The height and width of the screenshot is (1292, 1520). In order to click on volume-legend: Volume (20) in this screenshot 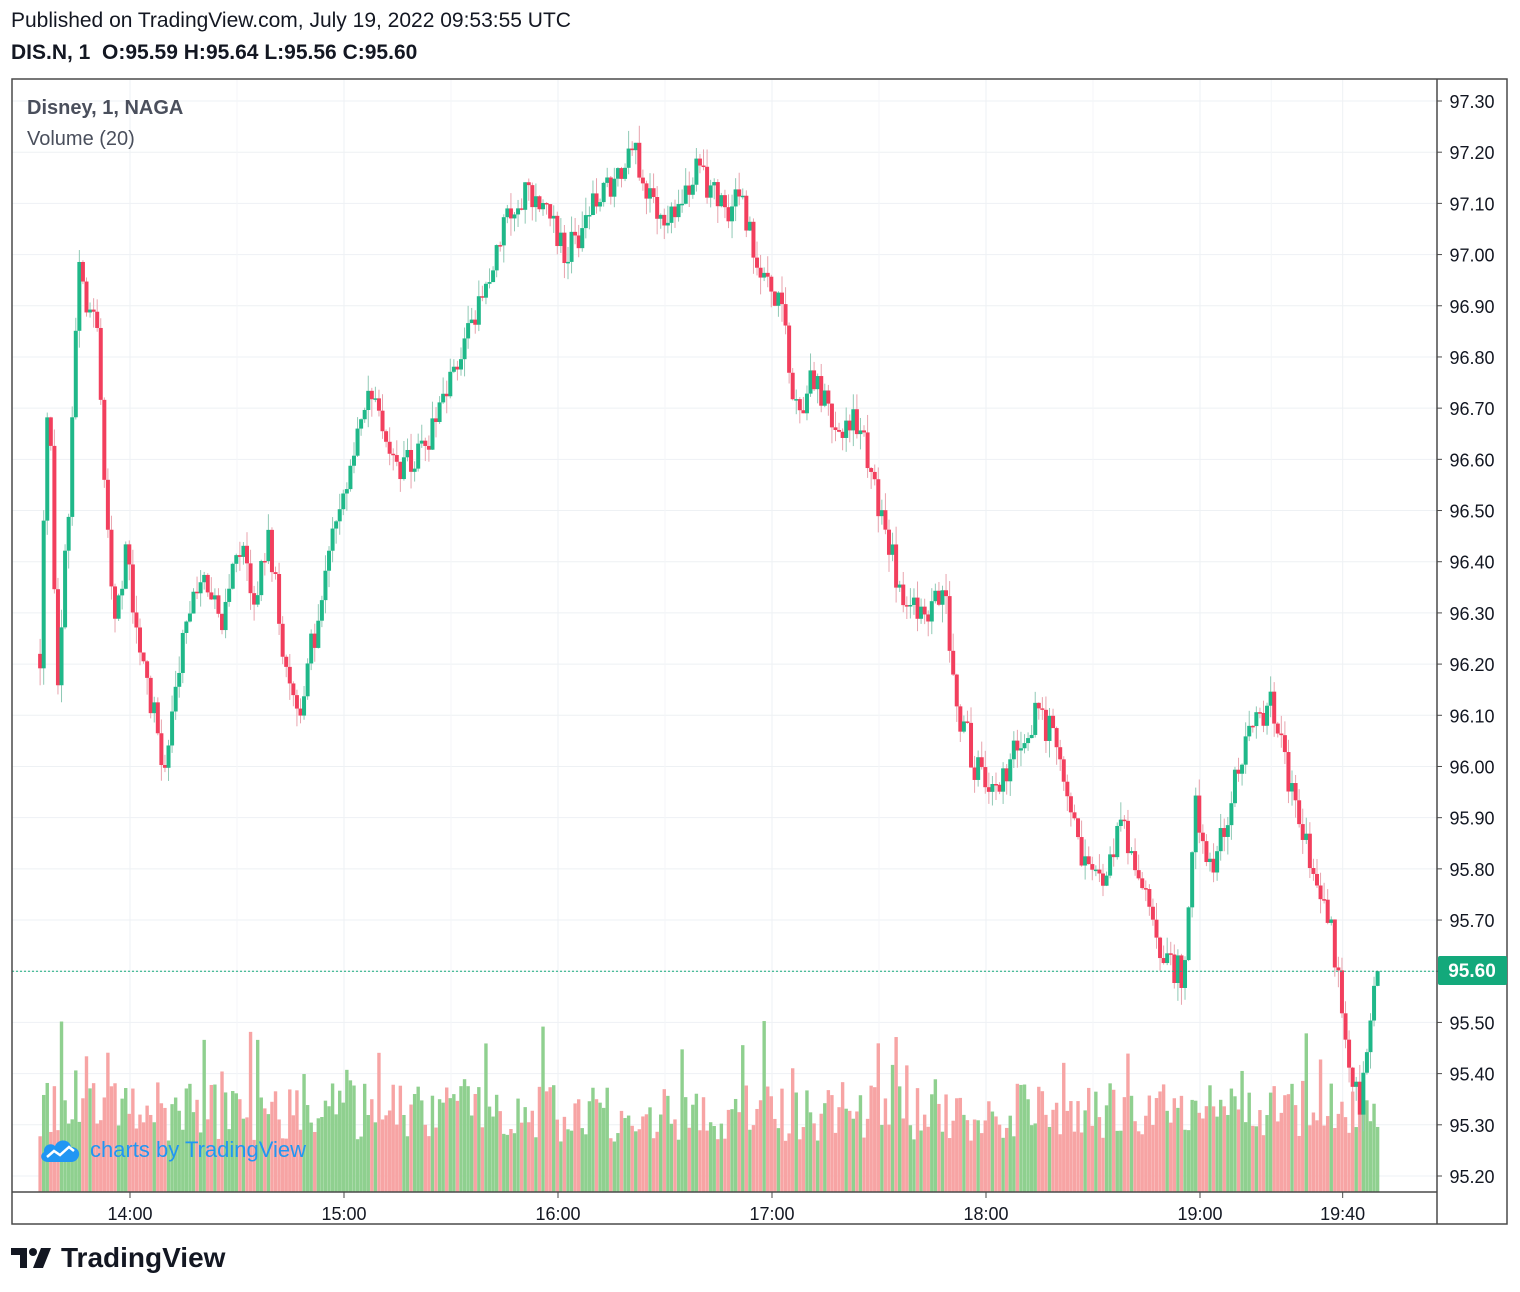, I will do `click(81, 139)`.